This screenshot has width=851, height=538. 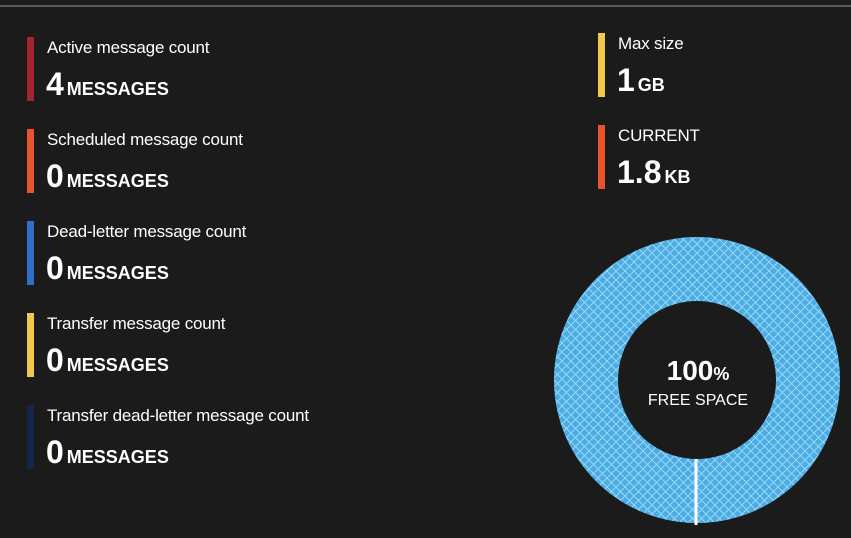 I want to click on percent-sign: %, so click(x=721, y=374).